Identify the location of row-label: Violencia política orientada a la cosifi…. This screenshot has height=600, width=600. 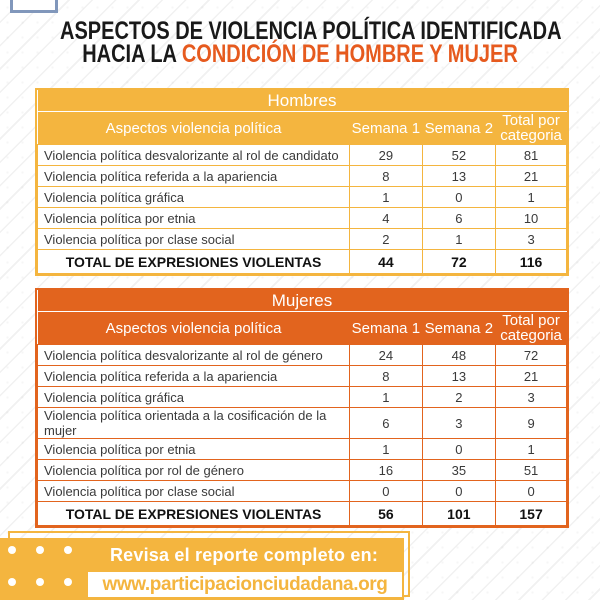
(193, 423).